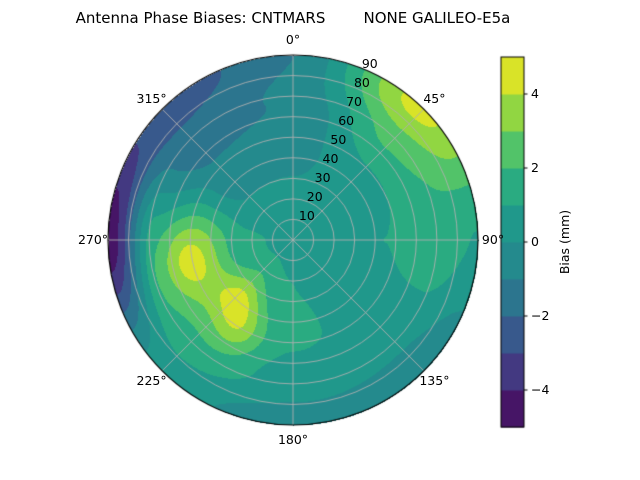  I want to click on colorbar-tick-label: 4, so click(535, 93).